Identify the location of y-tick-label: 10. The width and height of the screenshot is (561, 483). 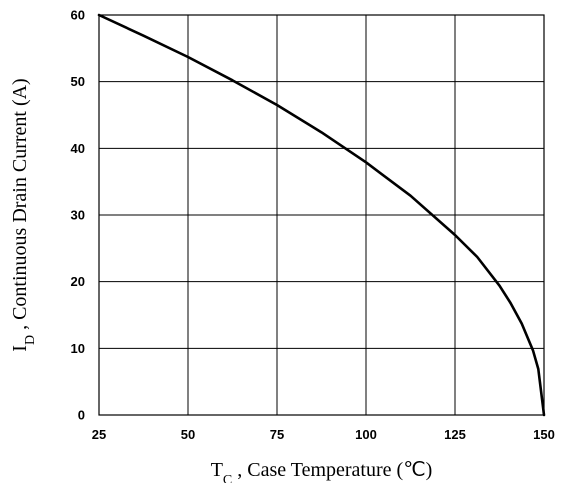
(78, 348).